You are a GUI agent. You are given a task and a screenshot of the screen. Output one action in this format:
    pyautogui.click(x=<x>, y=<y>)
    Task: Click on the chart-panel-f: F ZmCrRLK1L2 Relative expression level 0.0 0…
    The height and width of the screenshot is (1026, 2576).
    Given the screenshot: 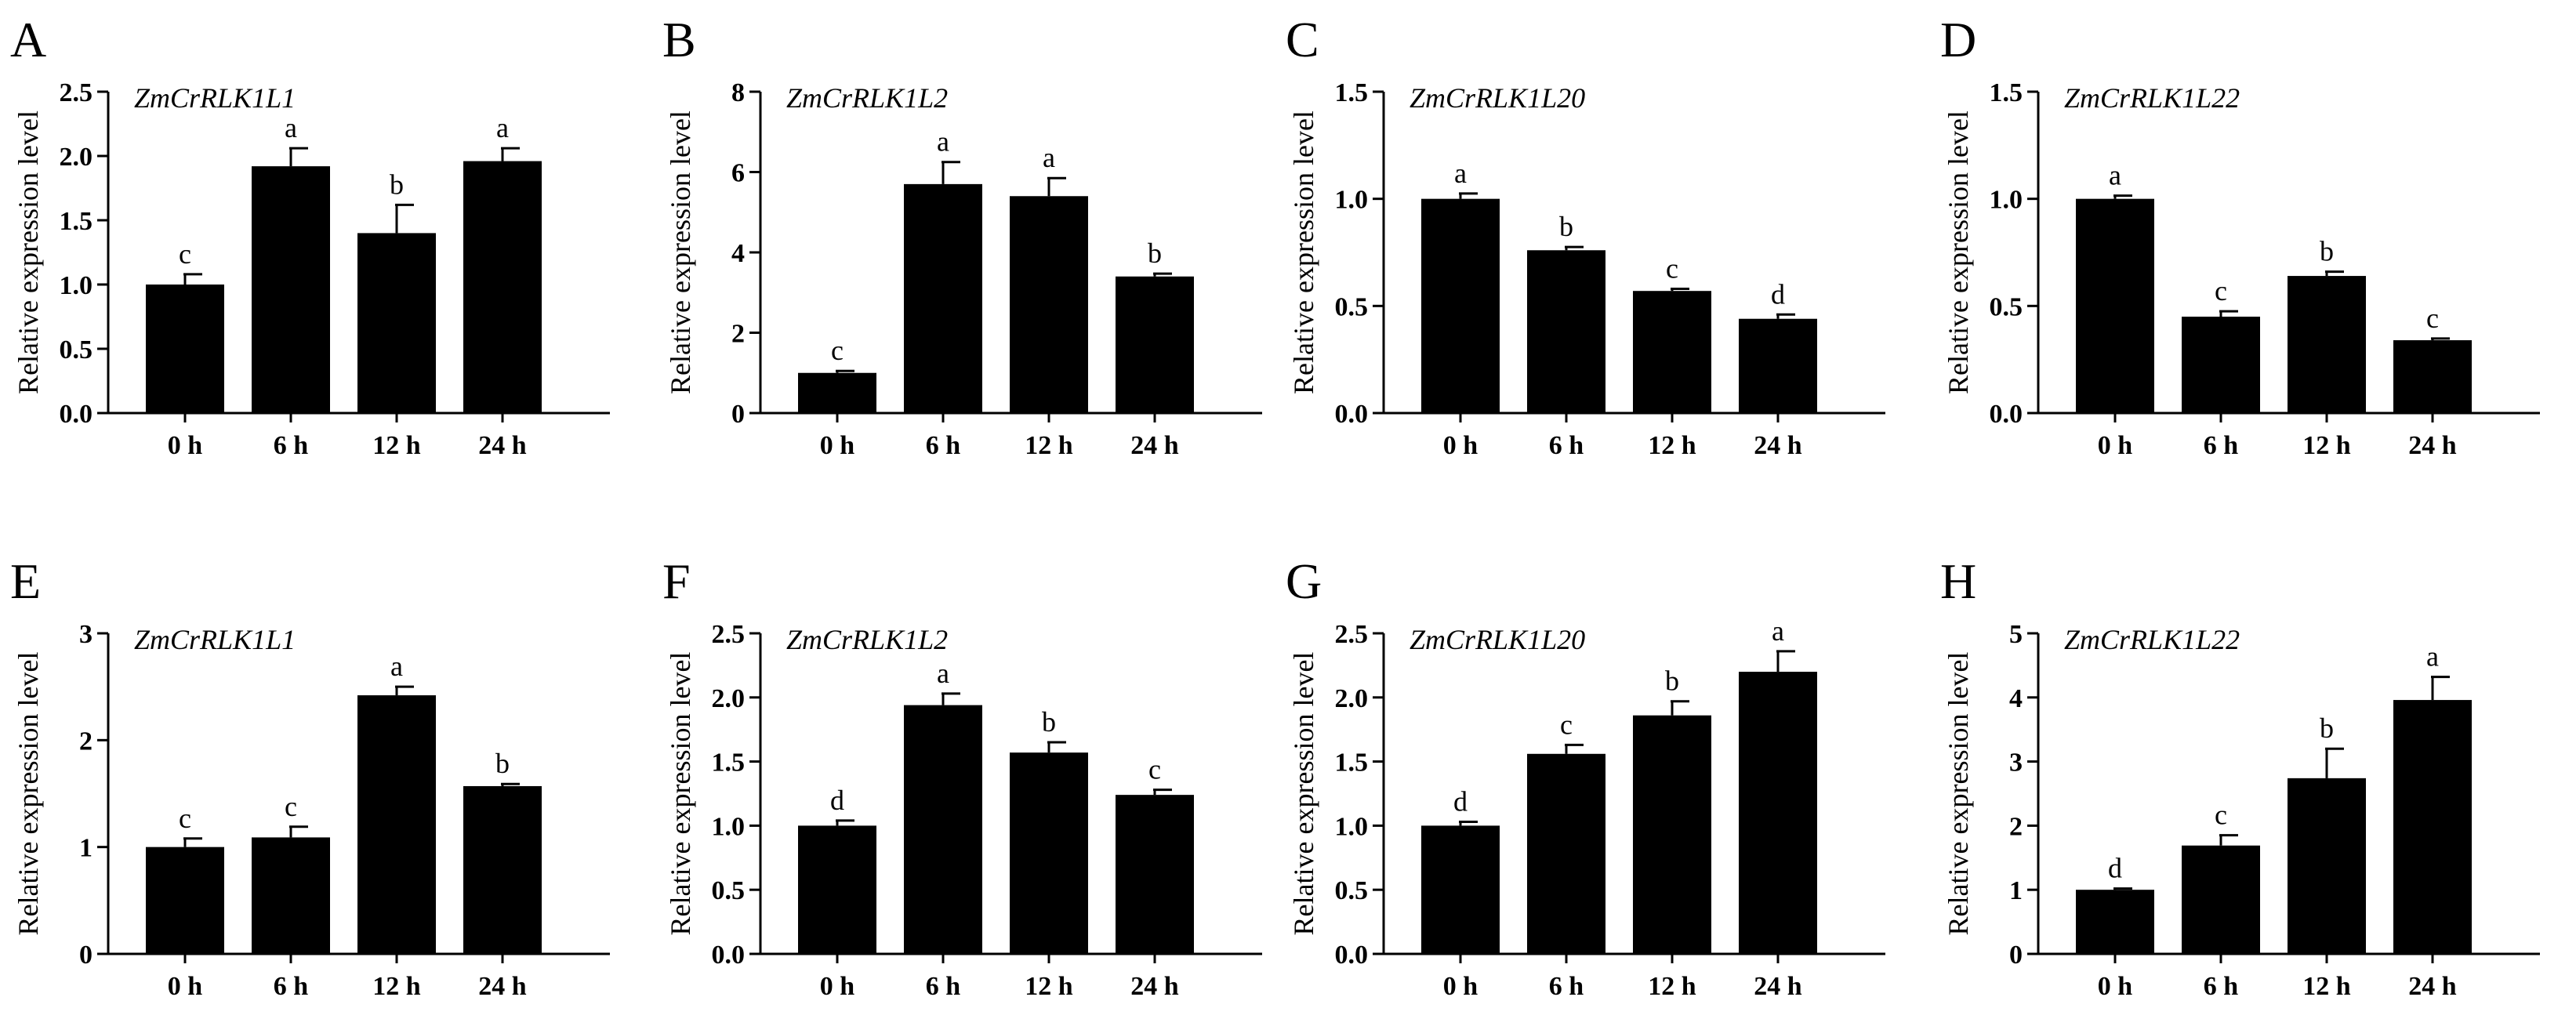 What is the action you would take?
    pyautogui.click(x=962, y=777)
    